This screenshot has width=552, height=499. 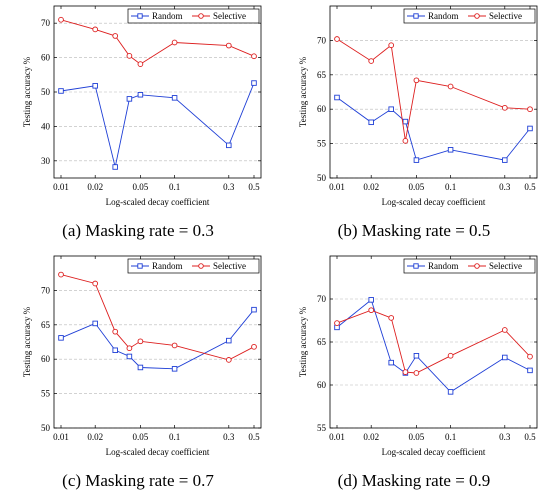 What do you see at coordinates (433, 89) in the screenshot?
I see `series-line-selective` at bounding box center [433, 89].